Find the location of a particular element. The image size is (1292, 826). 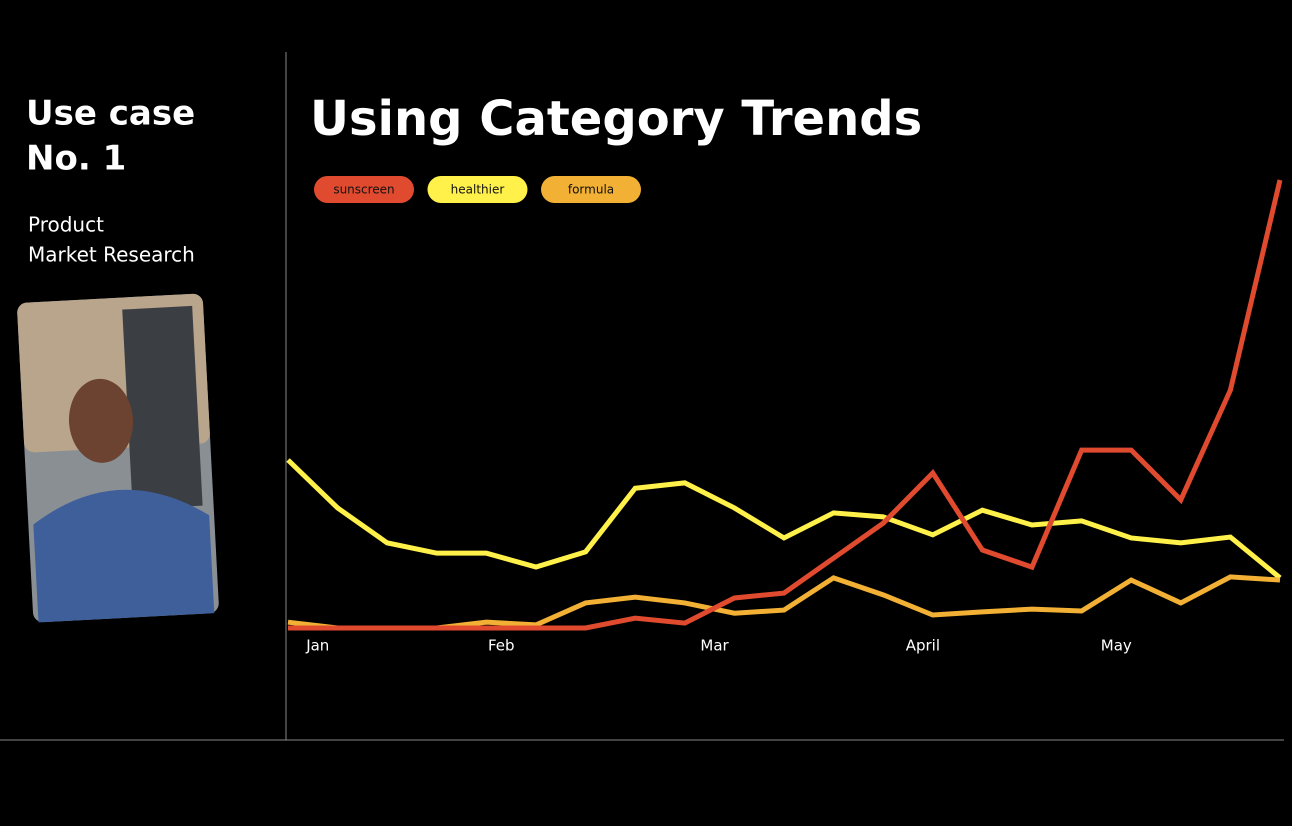

x-tick-label: April is located at coordinates (923, 646).